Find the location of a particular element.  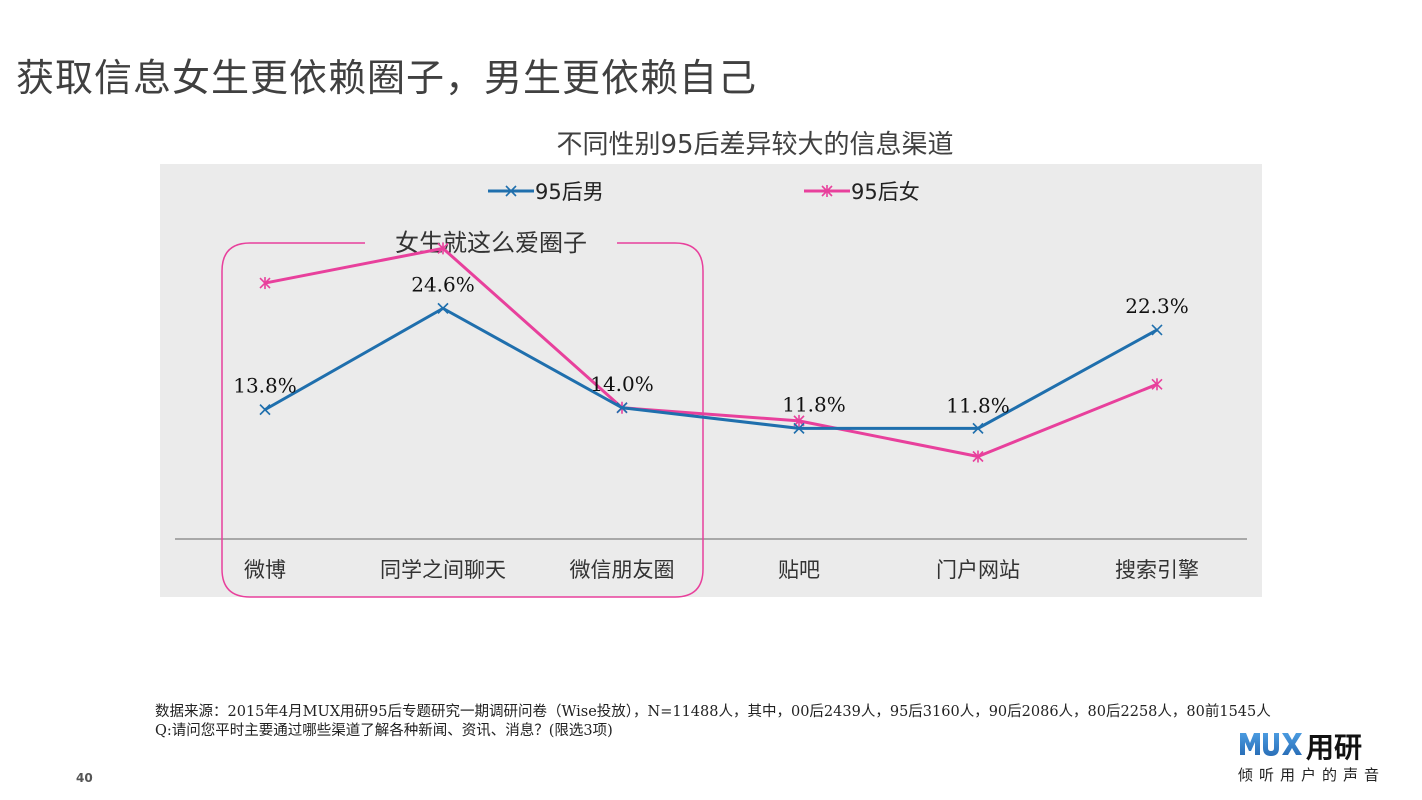

logo-tagline: 倾听用户的声音 is located at coordinates (1312, 775).